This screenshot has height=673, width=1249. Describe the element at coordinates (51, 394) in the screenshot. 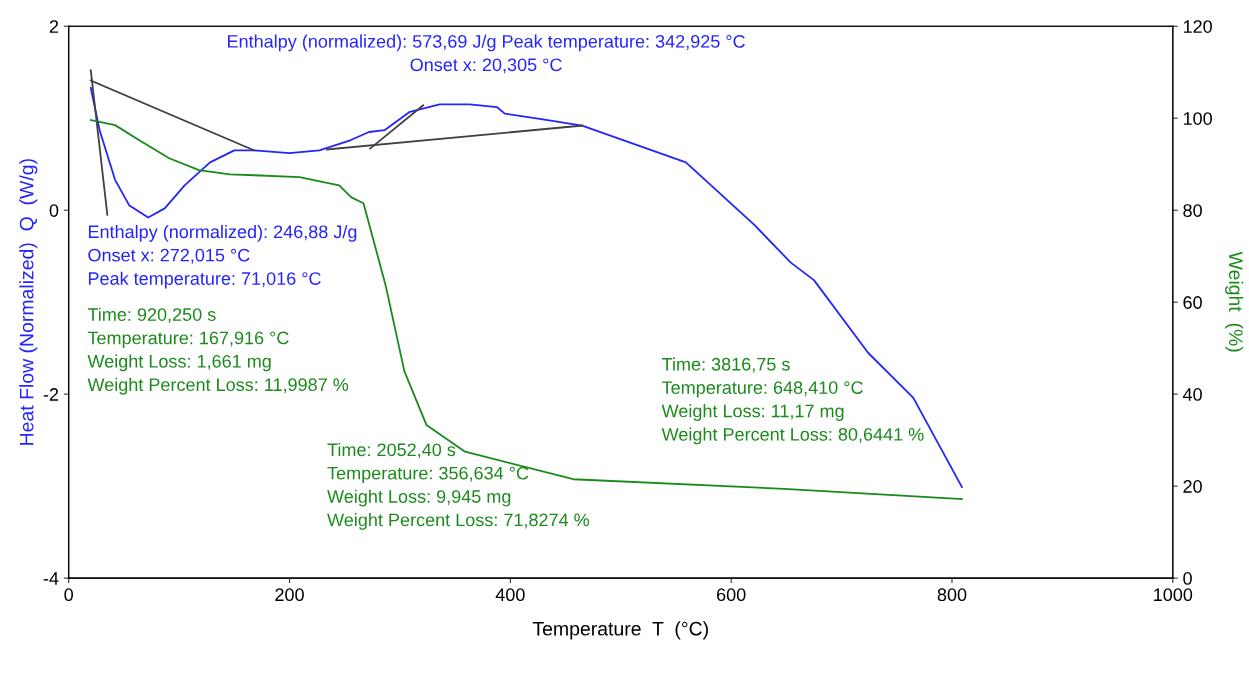

I see `y-tick-label: -2` at that location.